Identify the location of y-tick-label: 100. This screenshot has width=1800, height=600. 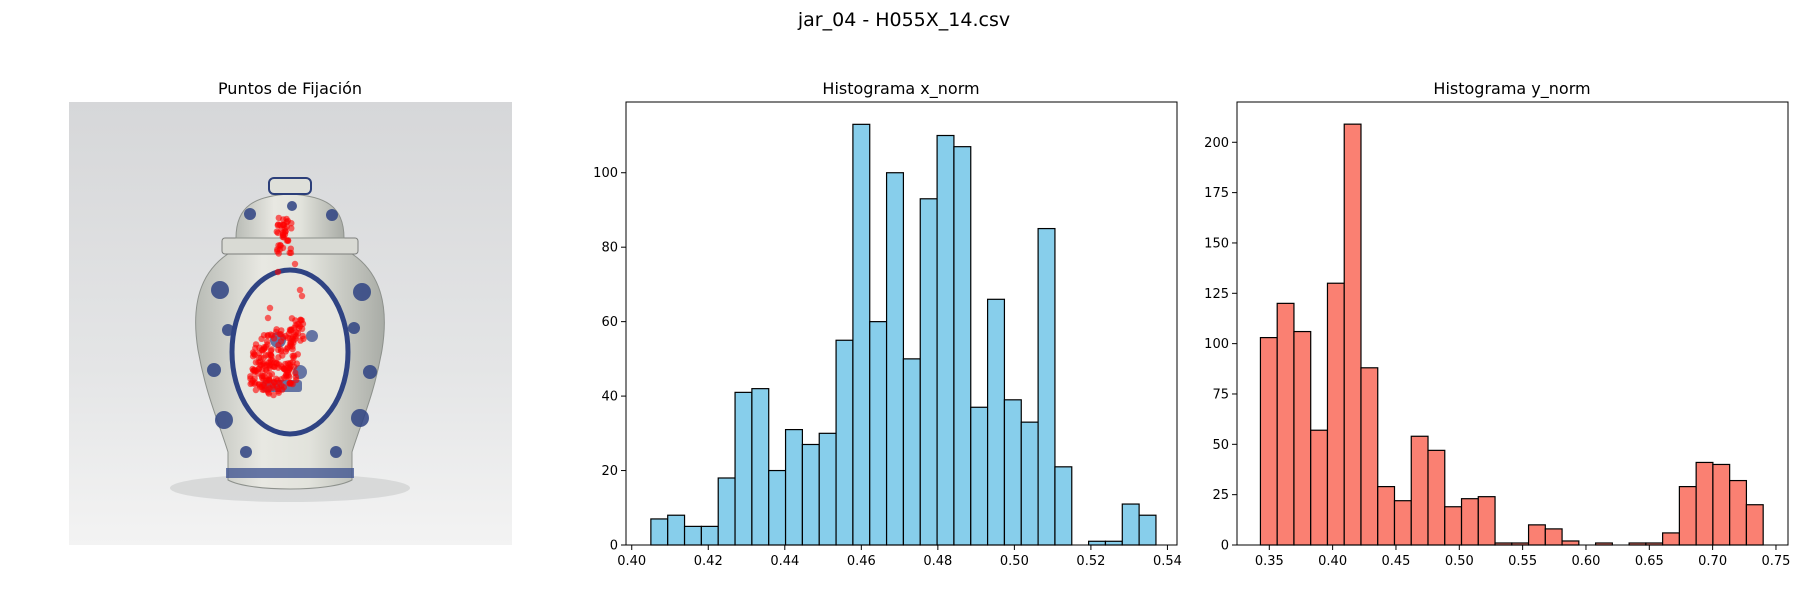
(1216, 344).